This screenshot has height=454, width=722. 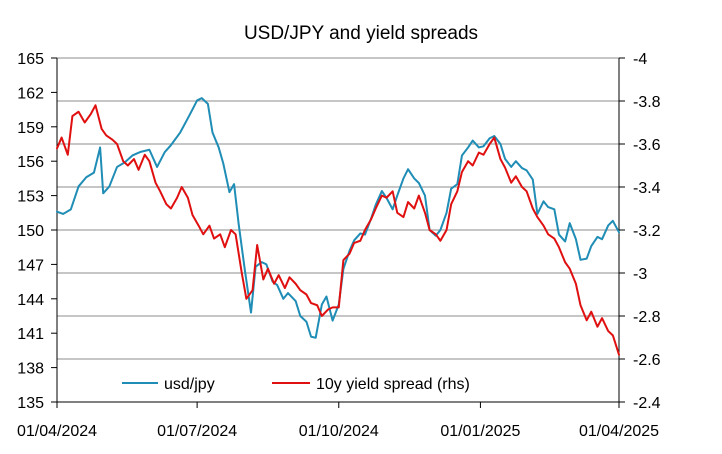 What do you see at coordinates (619, 431) in the screenshot?
I see `x-tick-label: 01/04/2025` at bounding box center [619, 431].